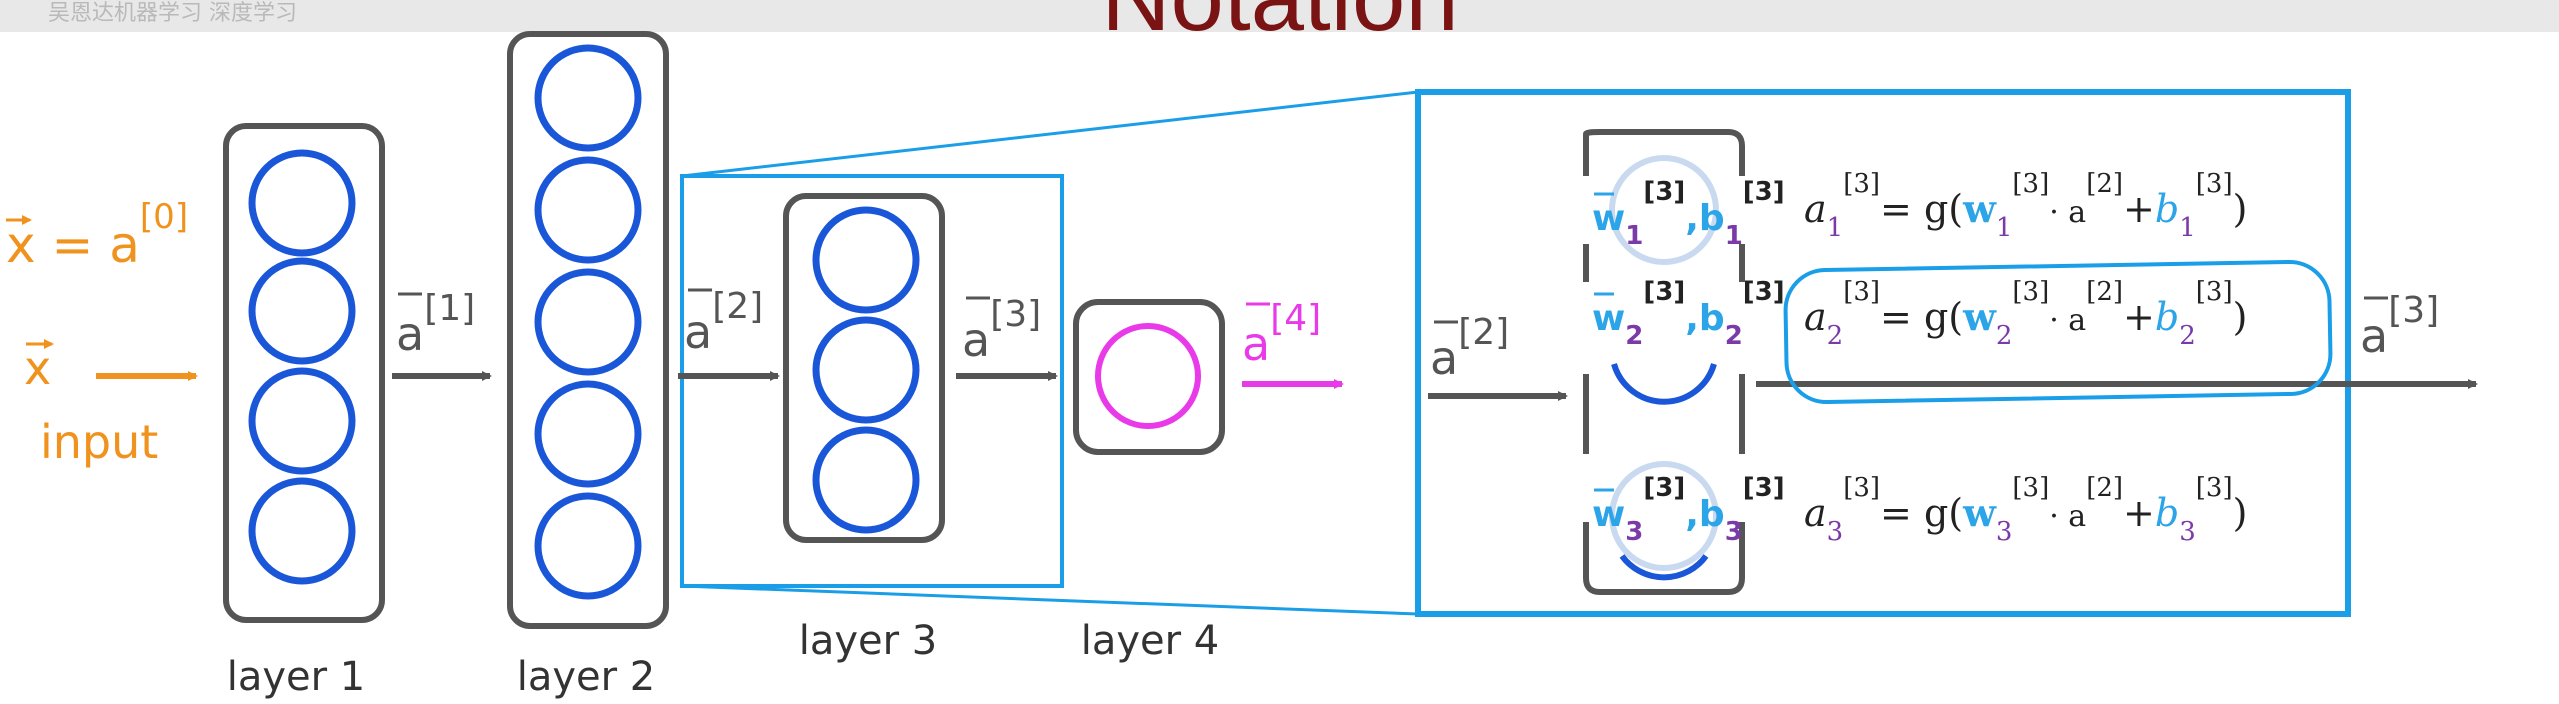 The height and width of the screenshot is (704, 2559). I want to click on unit-2-w-text: w, so click(1608, 318).